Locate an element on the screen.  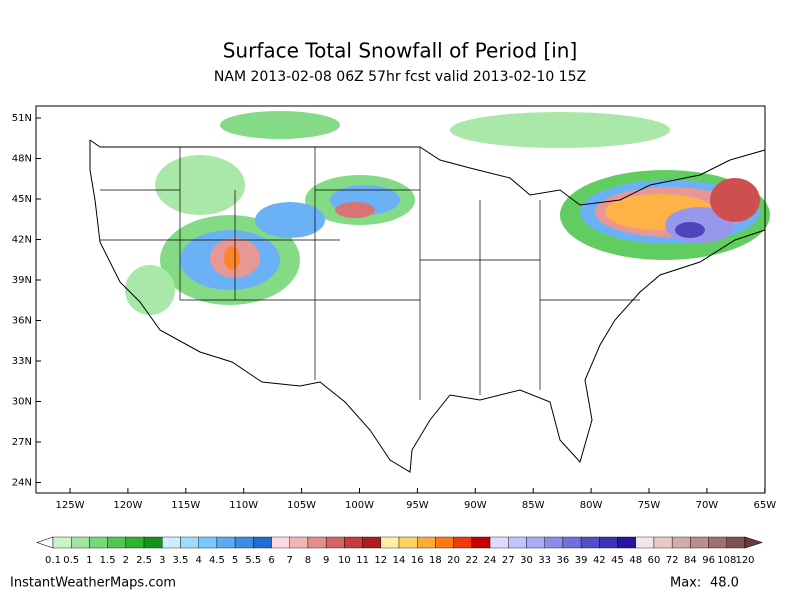
colorbar-label: 27 is located at coordinates (508, 560).